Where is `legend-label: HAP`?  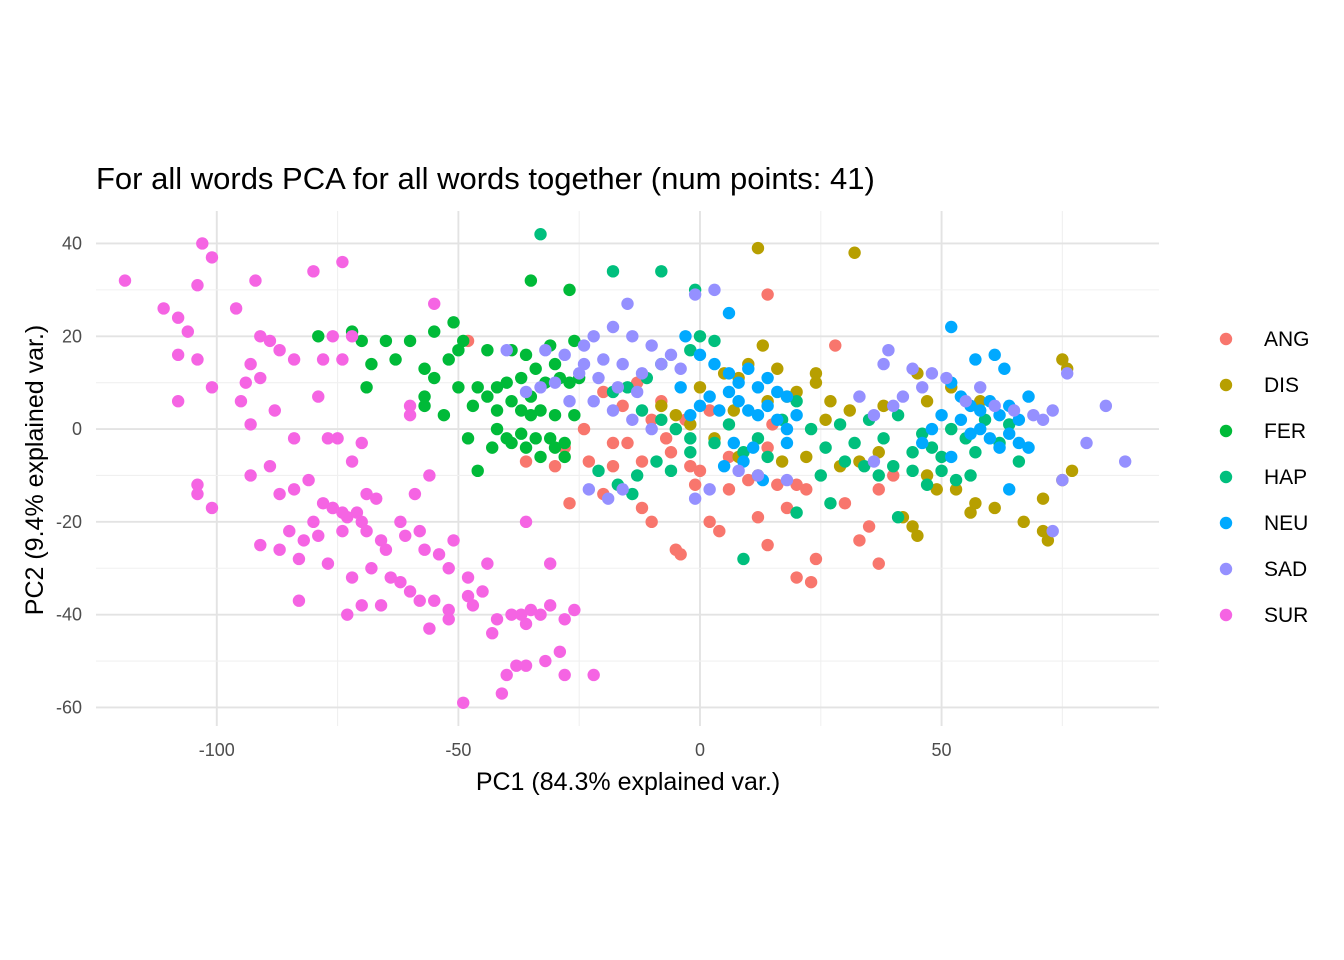 legend-label: HAP is located at coordinates (1285, 477).